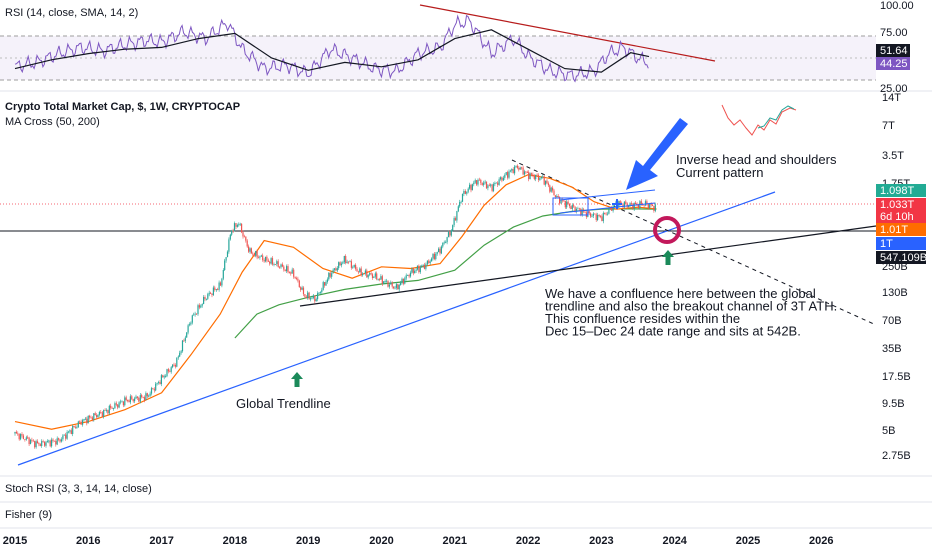 The image size is (932, 550). Describe the element at coordinates (331, 48) in the screenshot. I see `rsi-line` at that location.